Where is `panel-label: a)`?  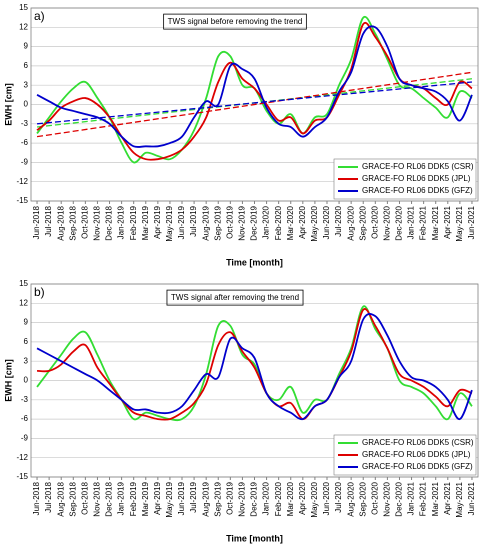 panel-label: a) is located at coordinates (39, 16).